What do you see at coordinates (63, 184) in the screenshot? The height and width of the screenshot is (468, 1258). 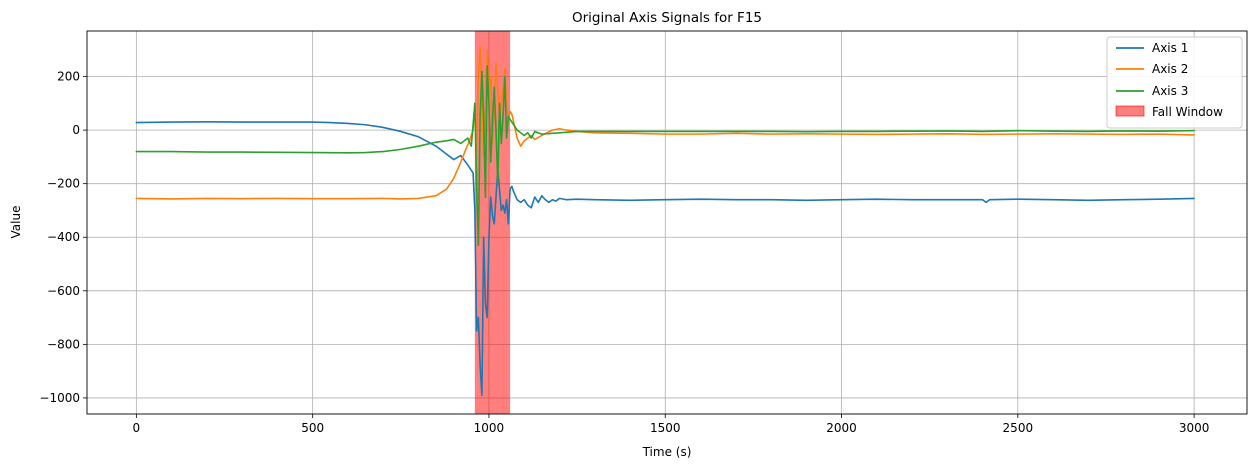 I see `y-tick-label: −200` at bounding box center [63, 184].